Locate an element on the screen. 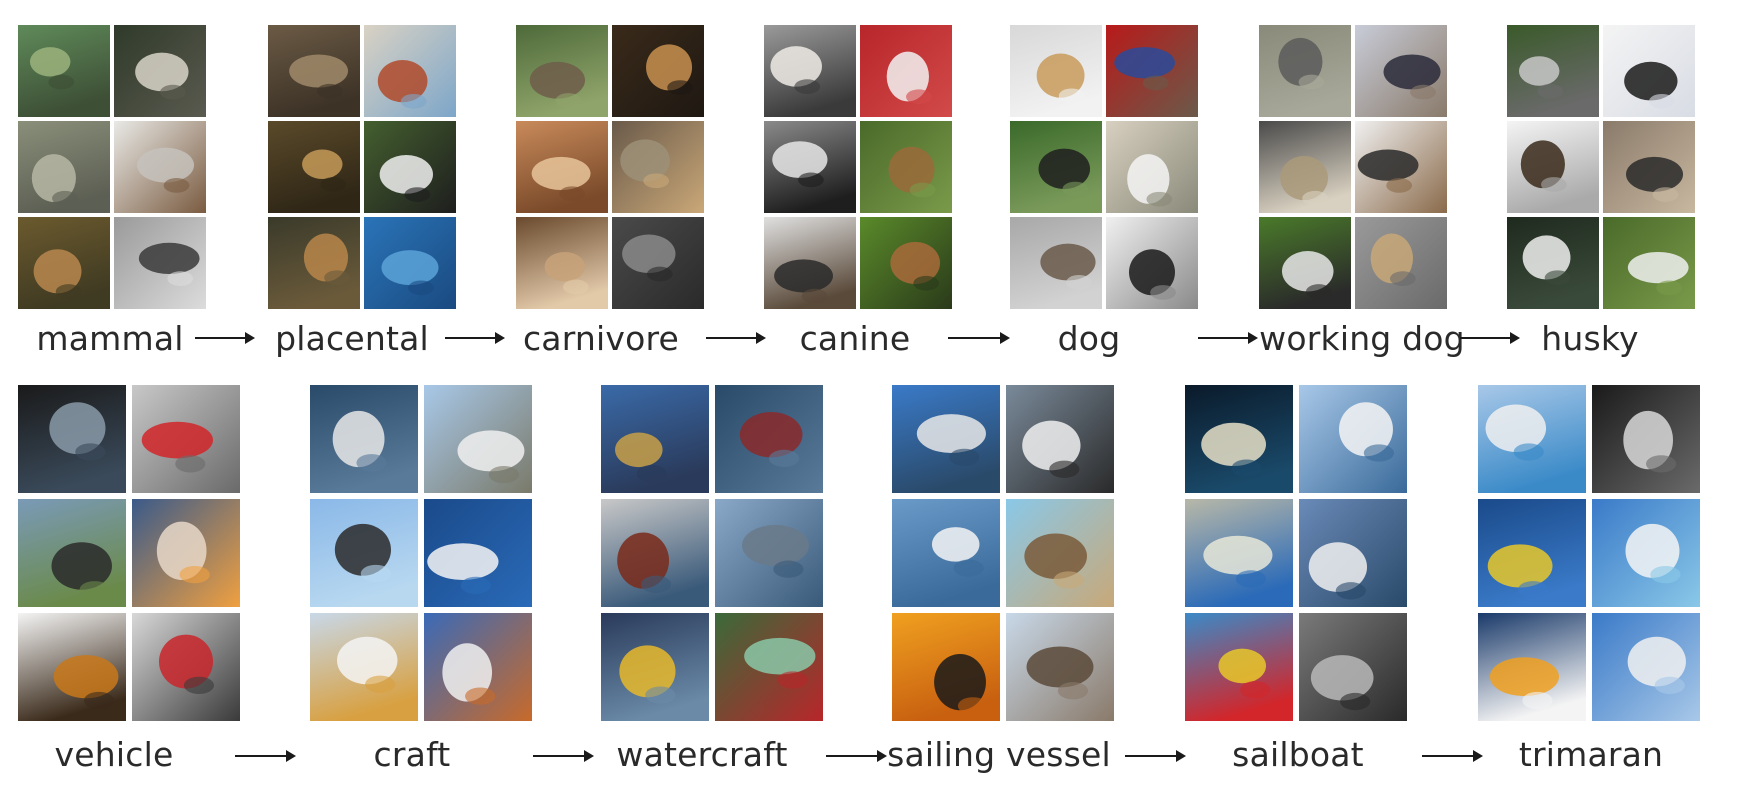 The height and width of the screenshot is (798, 1746). photo-soldier-with-dog is located at coordinates (1305, 167).